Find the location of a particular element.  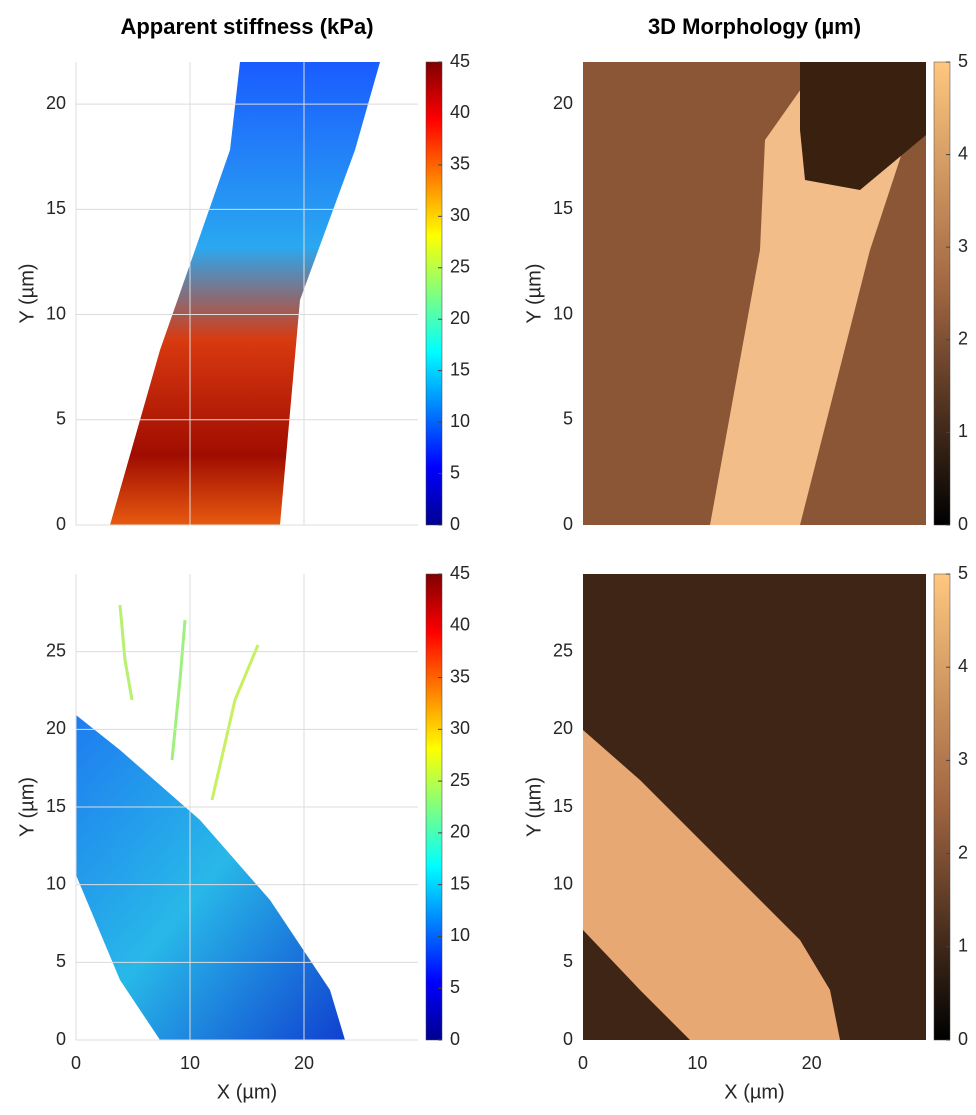

panel-title: 3D Morphology (µm) is located at coordinates (754, 26).